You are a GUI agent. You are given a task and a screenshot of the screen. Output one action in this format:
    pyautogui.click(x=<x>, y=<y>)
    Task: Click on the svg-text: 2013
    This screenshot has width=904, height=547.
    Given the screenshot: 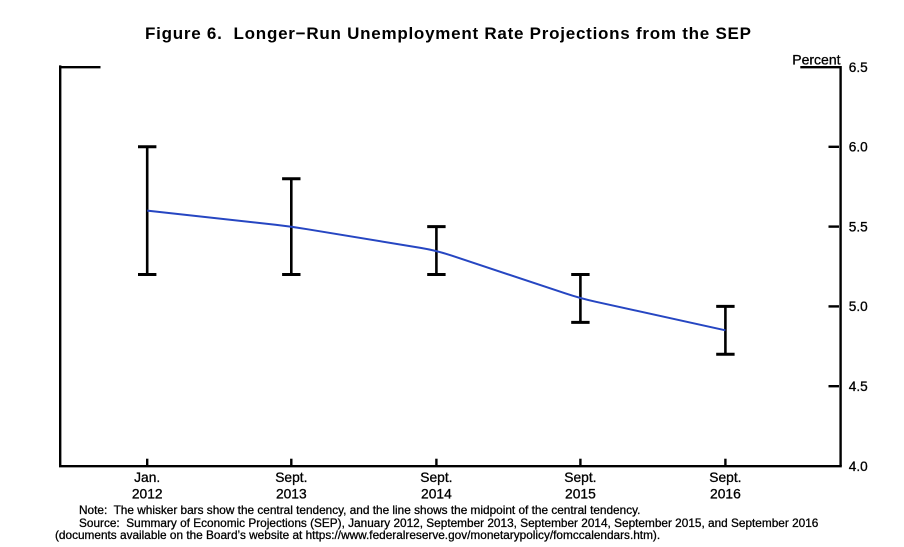 What is the action you would take?
    pyautogui.click(x=291, y=494)
    